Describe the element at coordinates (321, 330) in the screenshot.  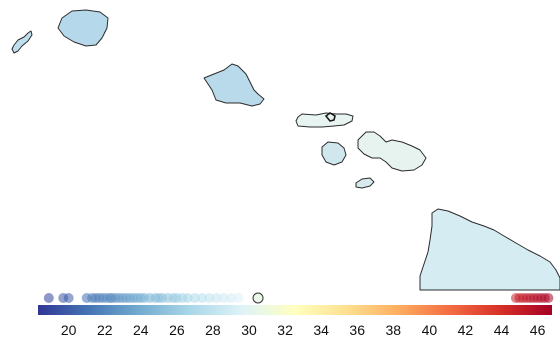
I see `legend-tick-label: 34` at that location.